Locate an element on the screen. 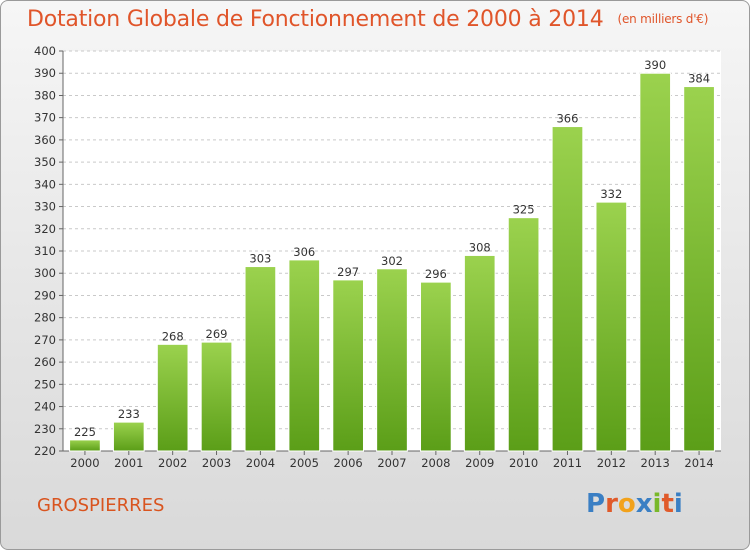 The image size is (750, 550). y-tick-label: 220 is located at coordinates (45, 451).